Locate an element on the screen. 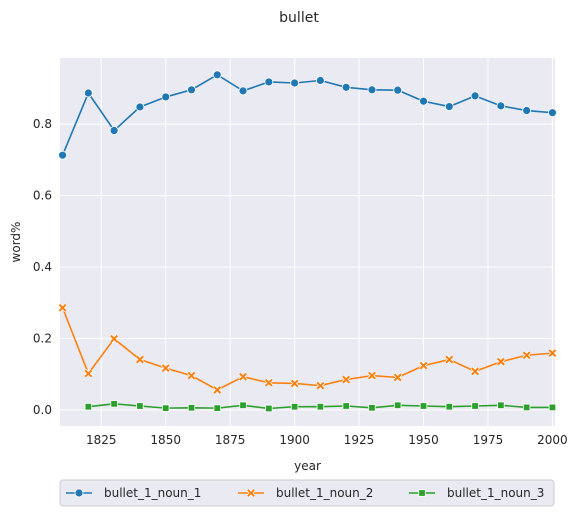 This screenshot has height=515, width=575. x-tick-label: 1825 is located at coordinates (101, 440).